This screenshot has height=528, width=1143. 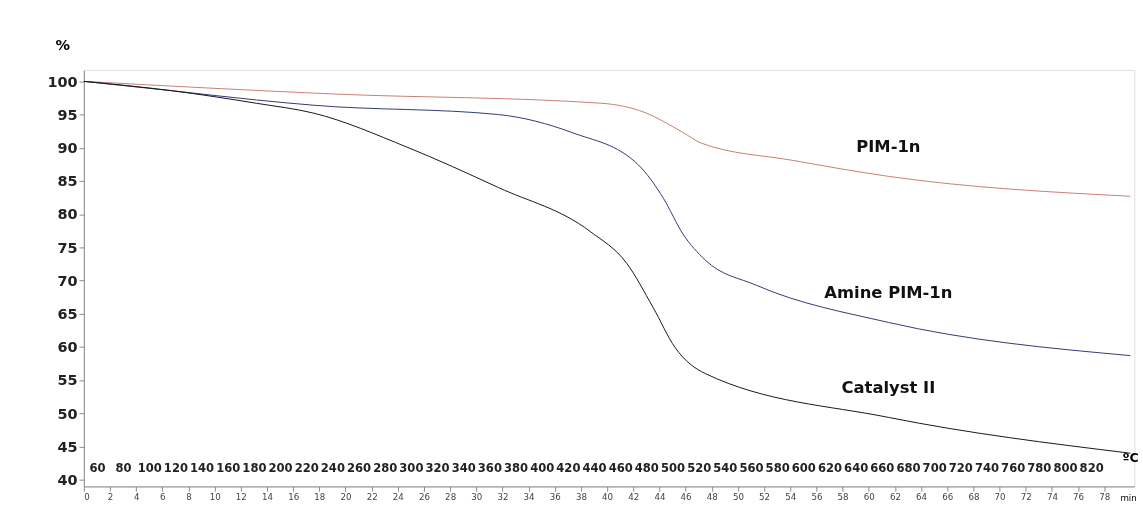 I want to click on x2-tick-label: 660, so click(x=882, y=468).